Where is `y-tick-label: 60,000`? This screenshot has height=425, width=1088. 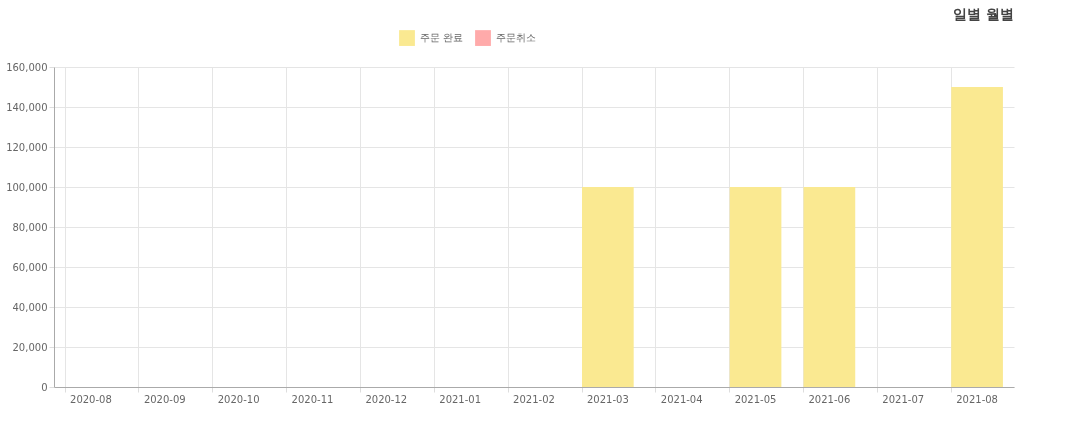 y-tick-label: 60,000 is located at coordinates (30, 267).